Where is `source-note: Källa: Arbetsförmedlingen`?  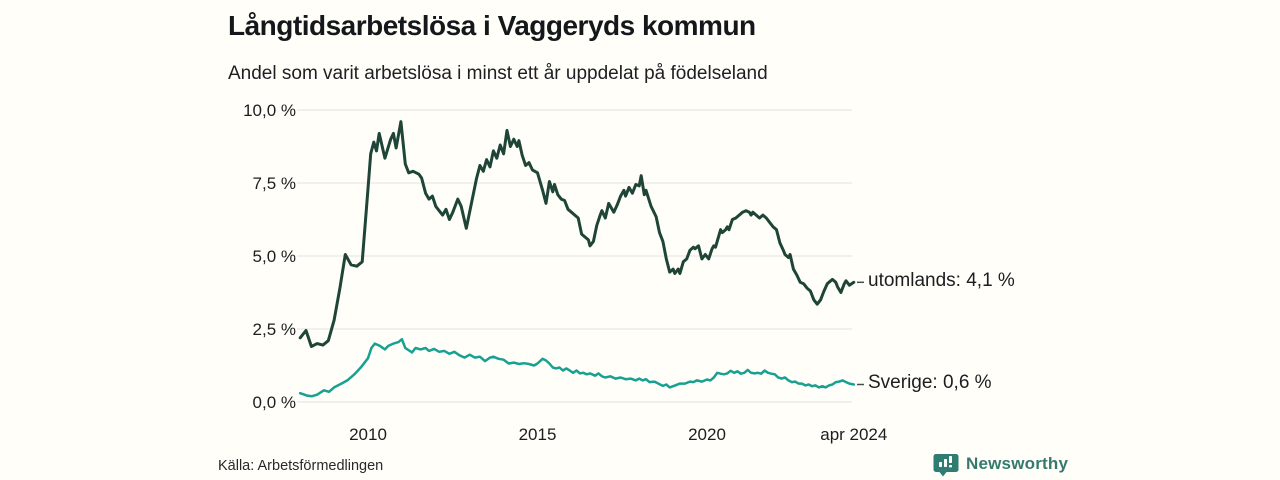
source-note: Källa: Arbetsförmedlingen is located at coordinates (301, 466).